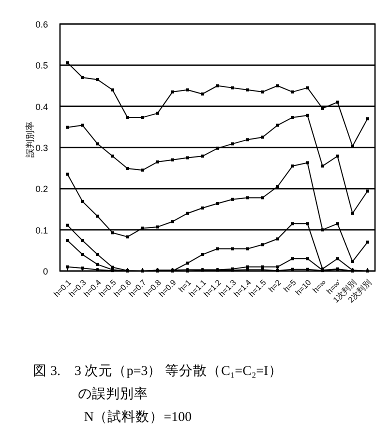  I want to click on y-tick-label: 0.3, so click(41, 148).